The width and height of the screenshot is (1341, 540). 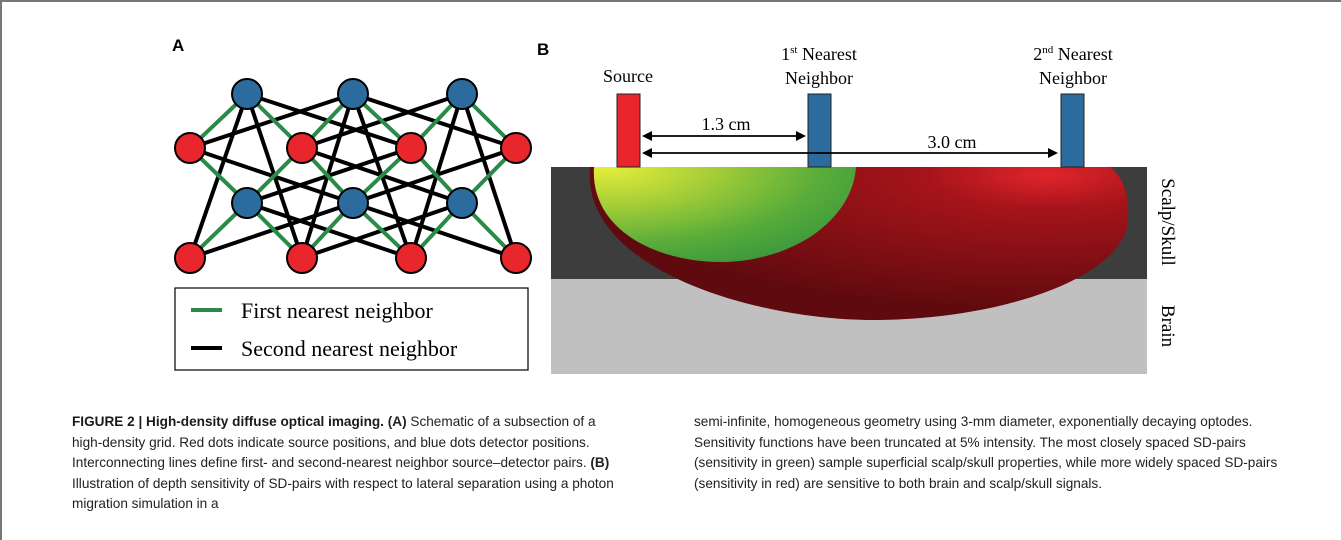 I want to click on second-neighbor-detector, so click(x=1072, y=130).